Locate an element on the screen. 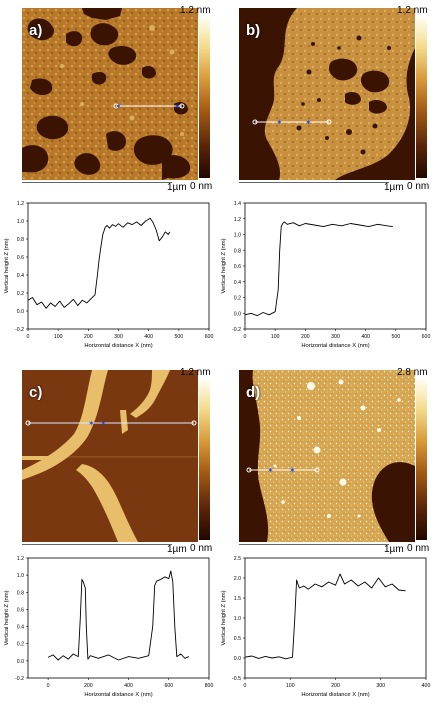 Image resolution: width=434 pixels, height=704 pixels. afm-image-c: ✶ ✶ c) is located at coordinates (110, 456).